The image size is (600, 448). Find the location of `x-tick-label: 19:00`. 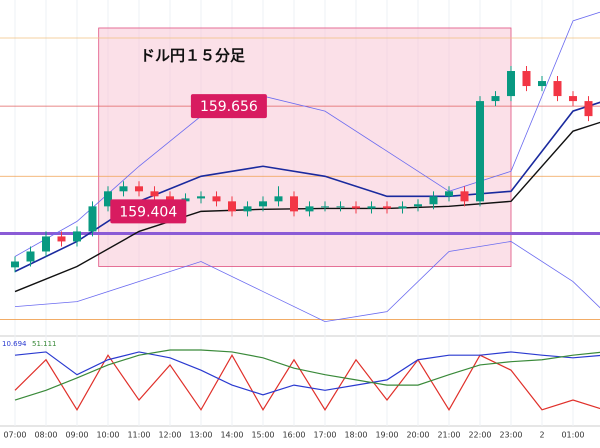

x-tick-label: 19:00 is located at coordinates (386, 435).